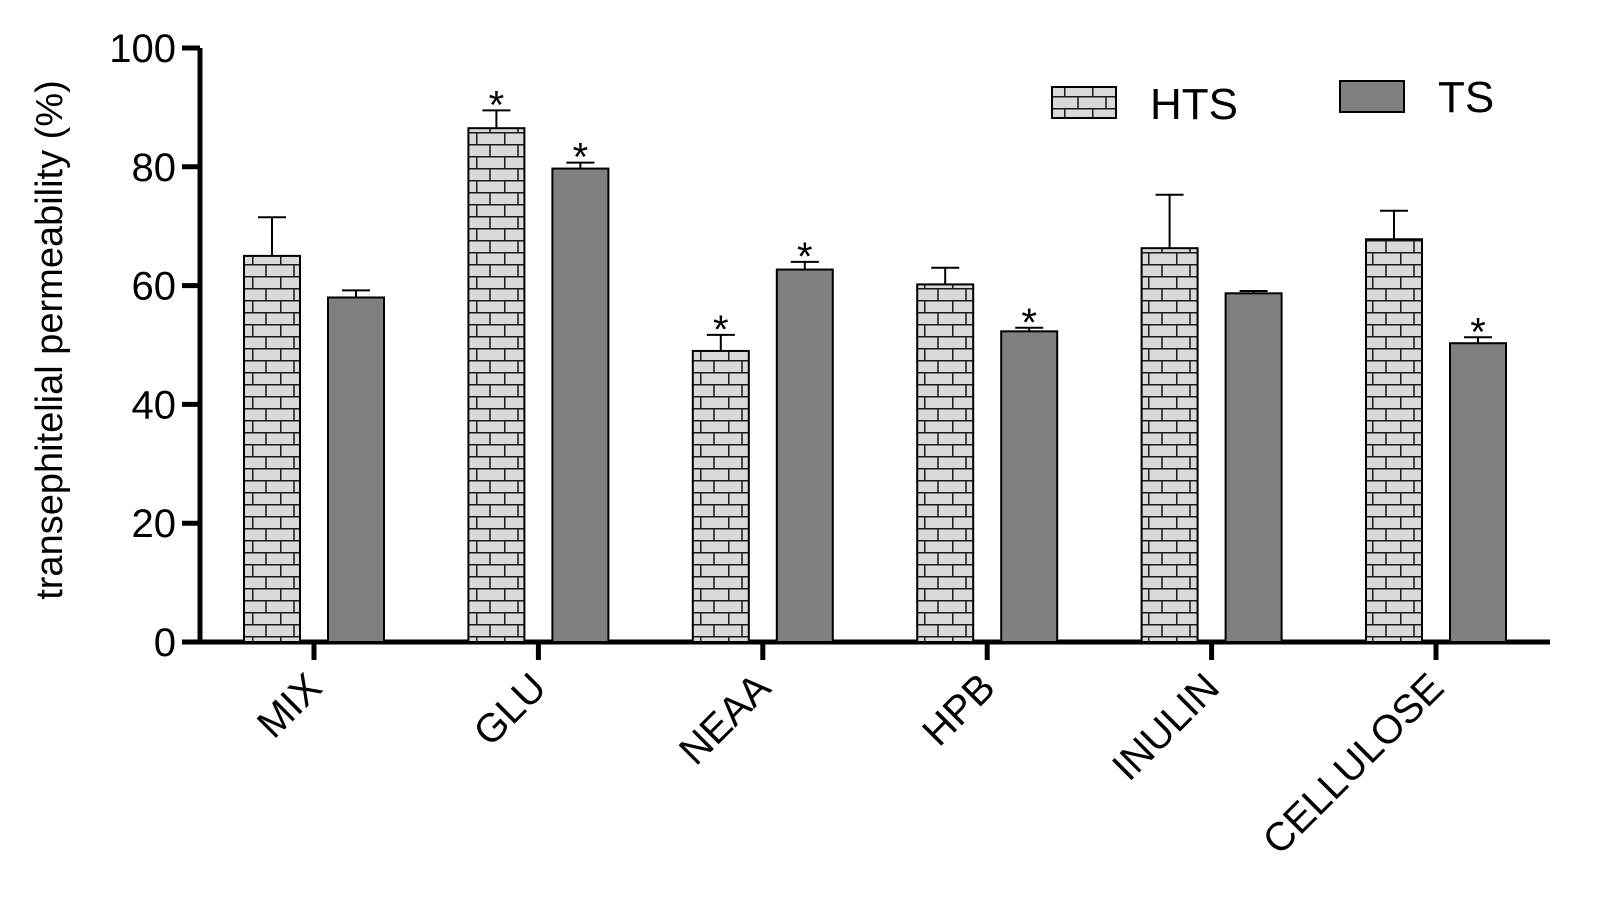  What do you see at coordinates (165, 643) in the screenshot?
I see `y-tick-label: 0` at bounding box center [165, 643].